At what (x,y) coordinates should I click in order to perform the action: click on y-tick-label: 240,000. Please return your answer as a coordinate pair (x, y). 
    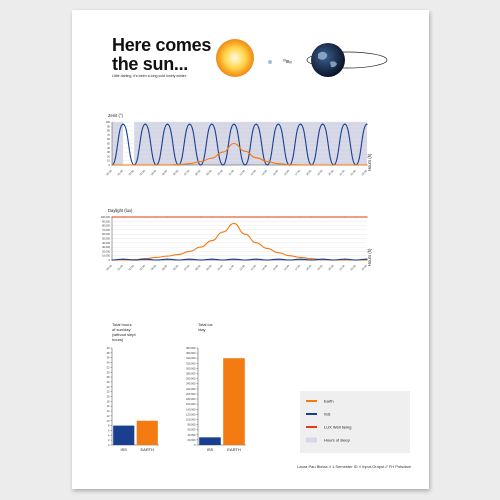
    Looking at the image, I should click on (191, 384).